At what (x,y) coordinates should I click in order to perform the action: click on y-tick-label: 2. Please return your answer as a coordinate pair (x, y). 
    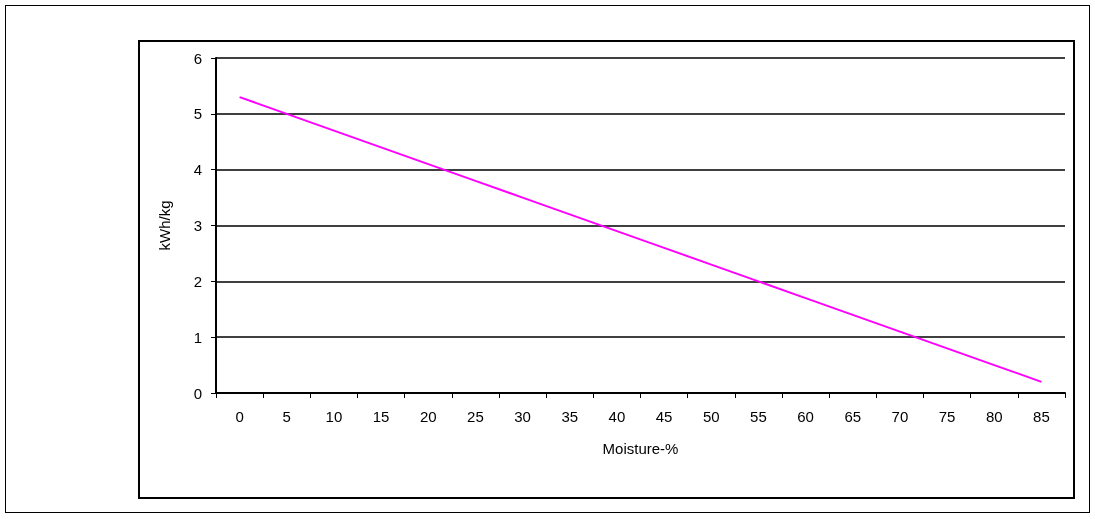
    Looking at the image, I should click on (197, 281).